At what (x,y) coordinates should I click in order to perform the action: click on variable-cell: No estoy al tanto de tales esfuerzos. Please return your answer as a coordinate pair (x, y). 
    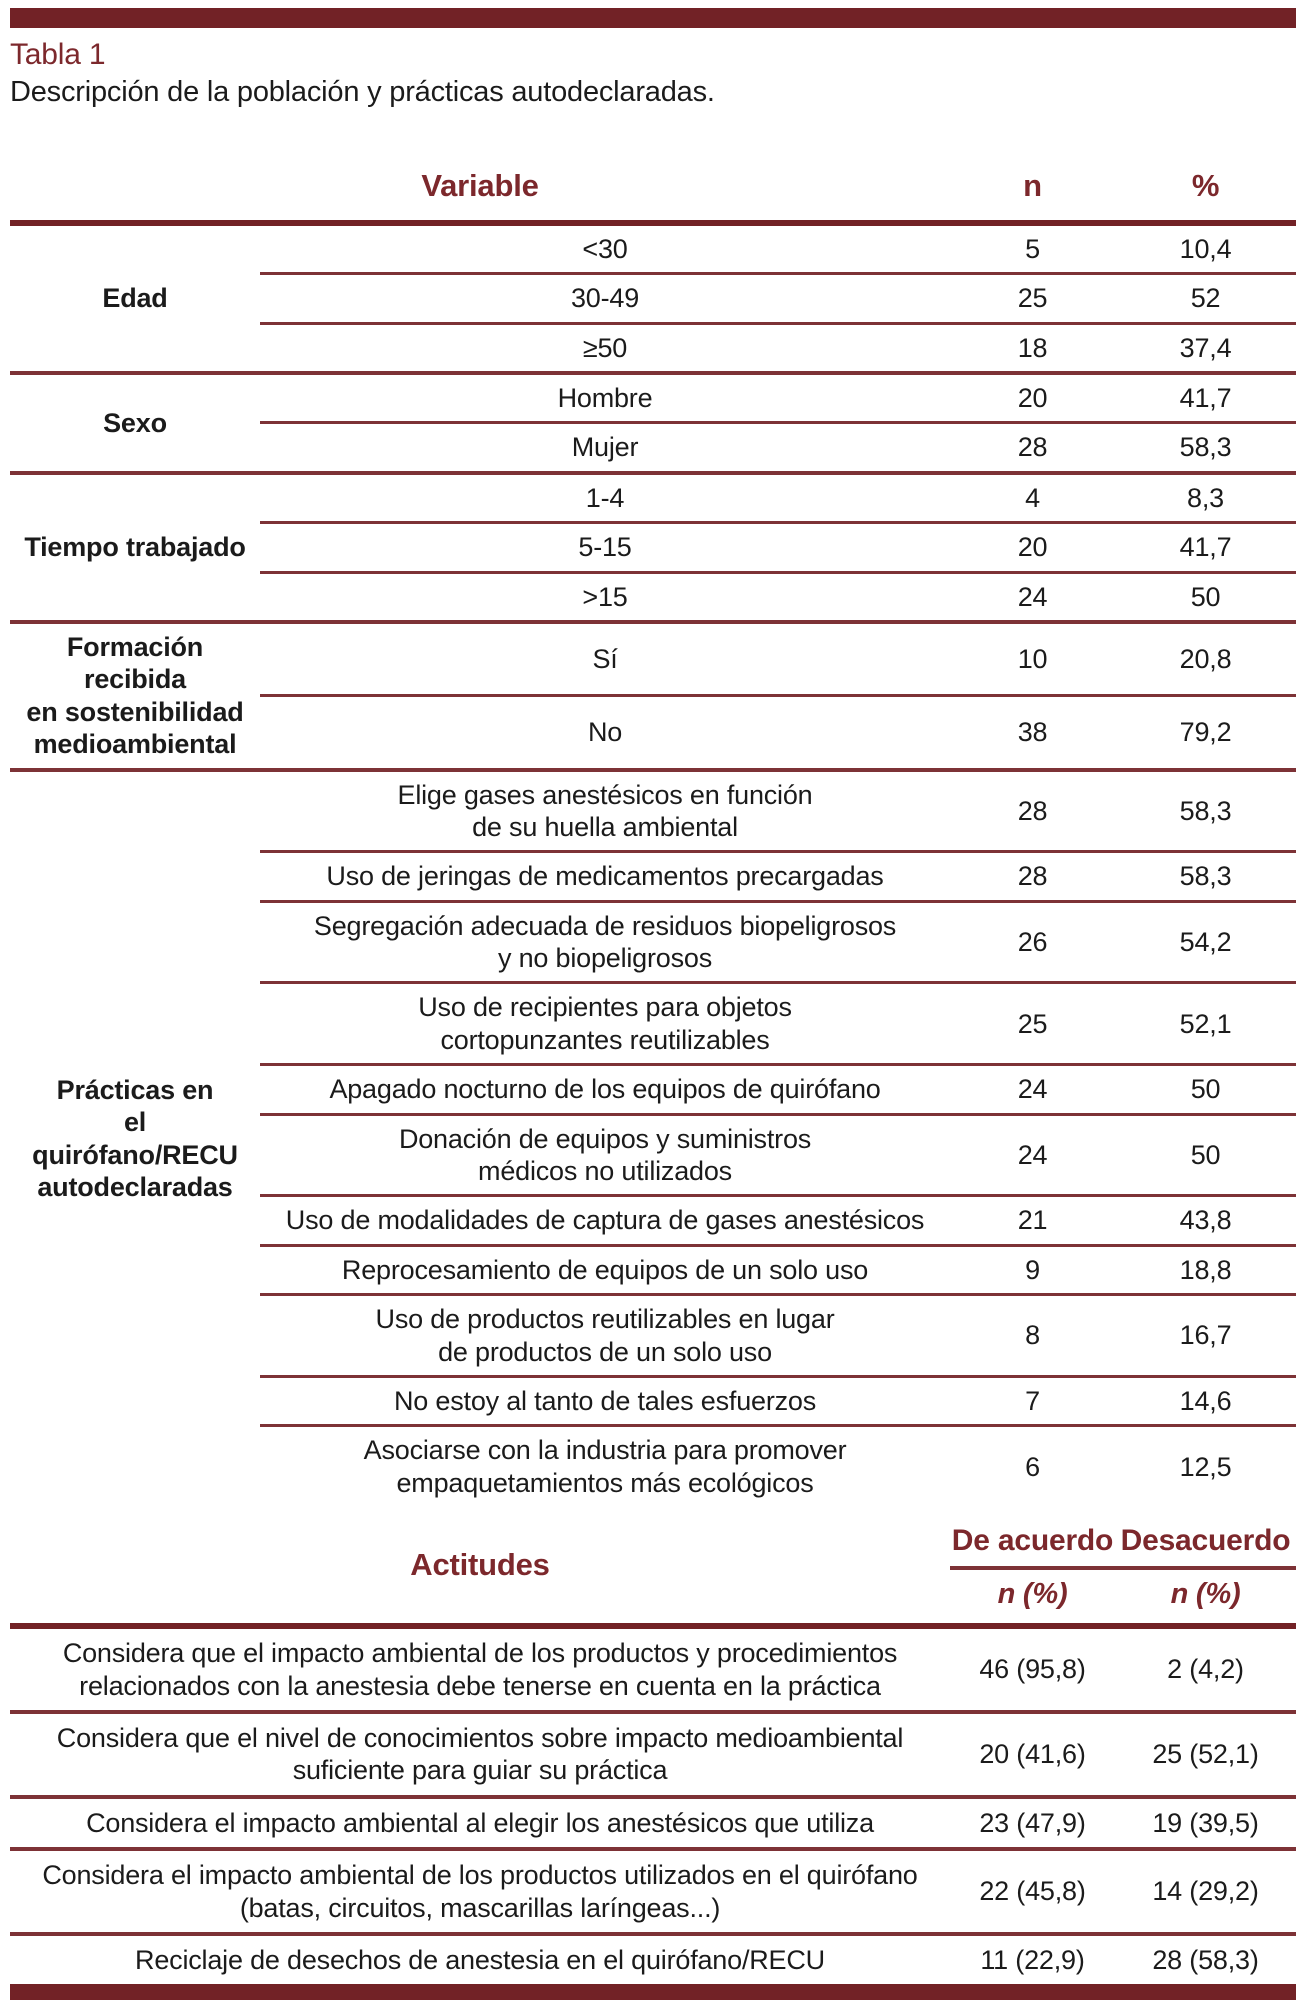
    Looking at the image, I should click on (605, 1400).